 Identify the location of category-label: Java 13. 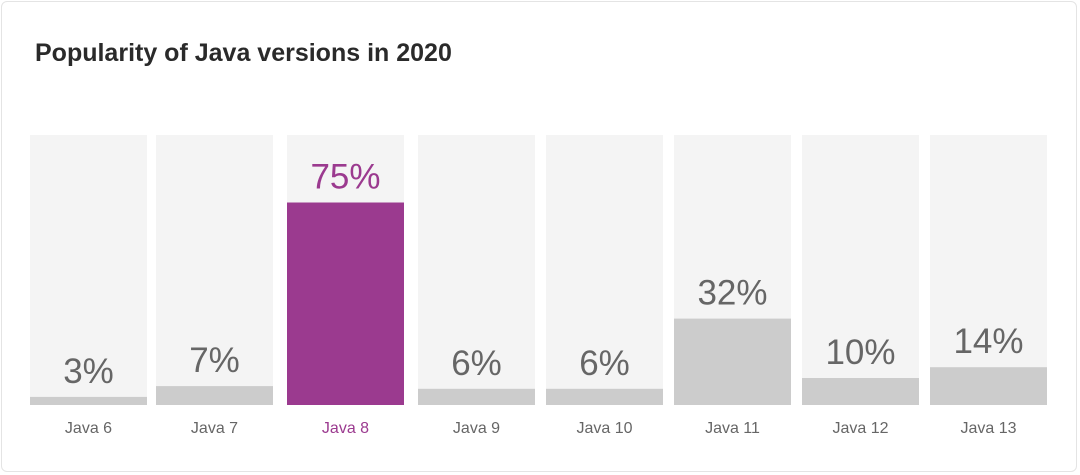
(988, 428).